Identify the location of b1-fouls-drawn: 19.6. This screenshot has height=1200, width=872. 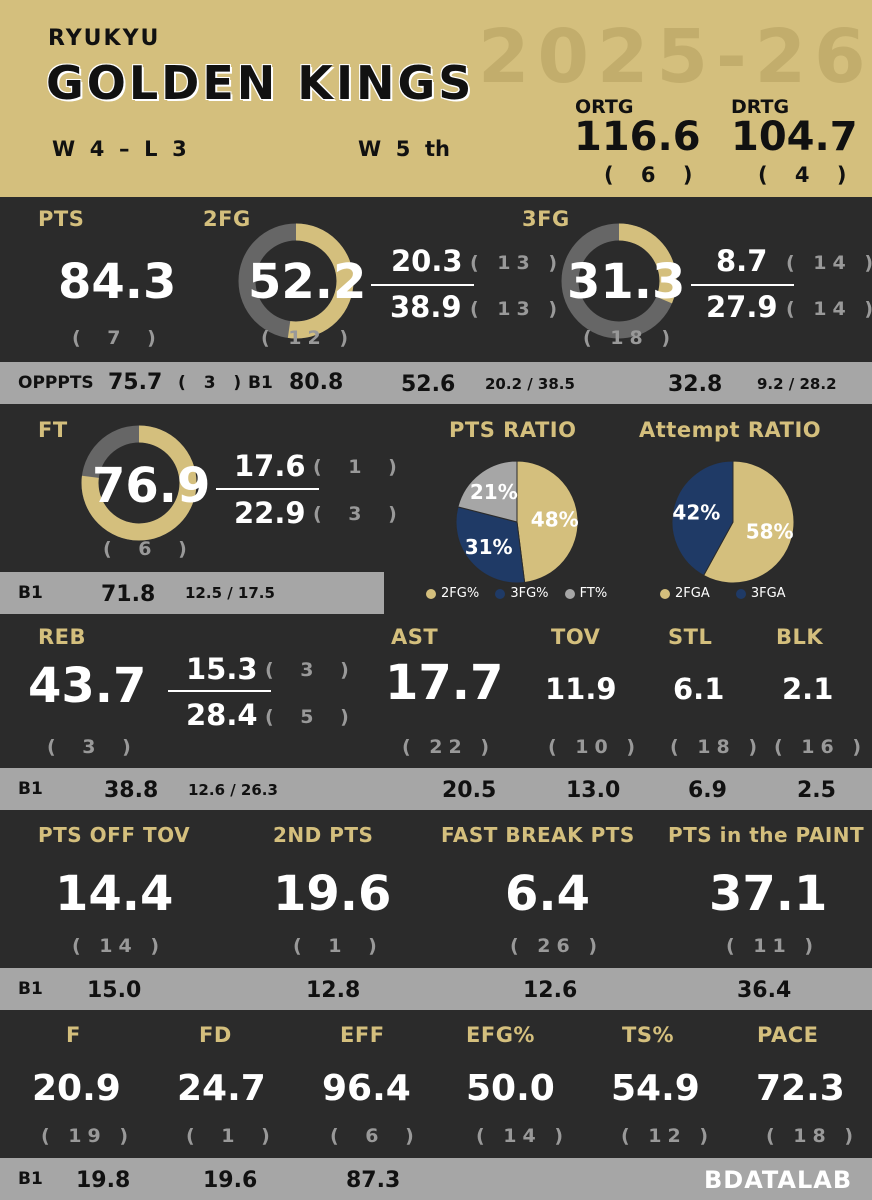
(230, 1180).